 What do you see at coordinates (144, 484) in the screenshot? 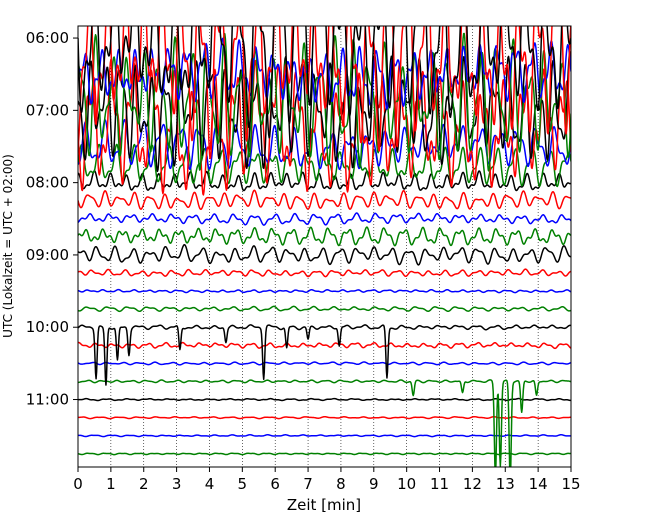
I see `x-tick-label: 2` at bounding box center [144, 484].